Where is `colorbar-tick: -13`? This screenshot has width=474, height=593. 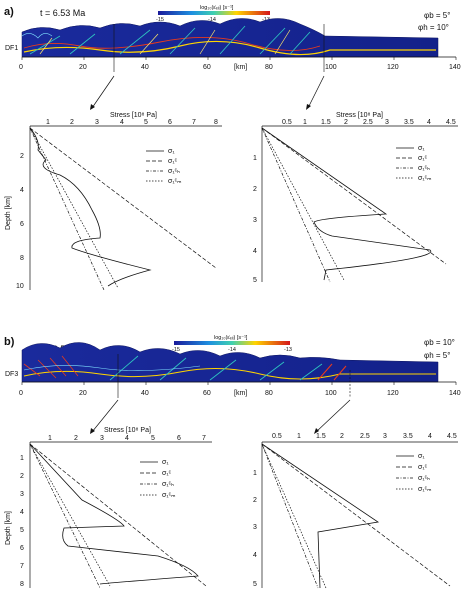
colorbar-tick: -13 is located at coordinates (288, 350).